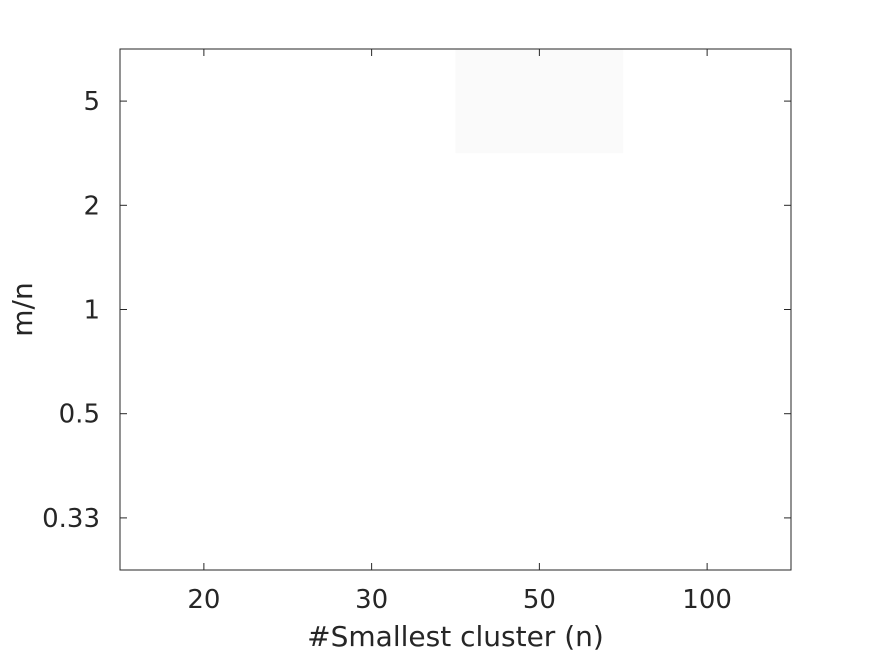  I want to click on y-tick-labels: 5 2 1 0.5 0.33, so click(71, 310).